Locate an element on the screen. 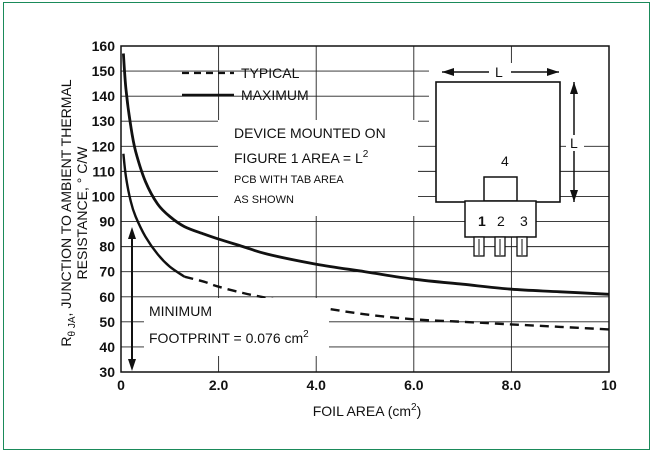  package-drawing: L L 4 1 2 3 is located at coordinates (529, 160).